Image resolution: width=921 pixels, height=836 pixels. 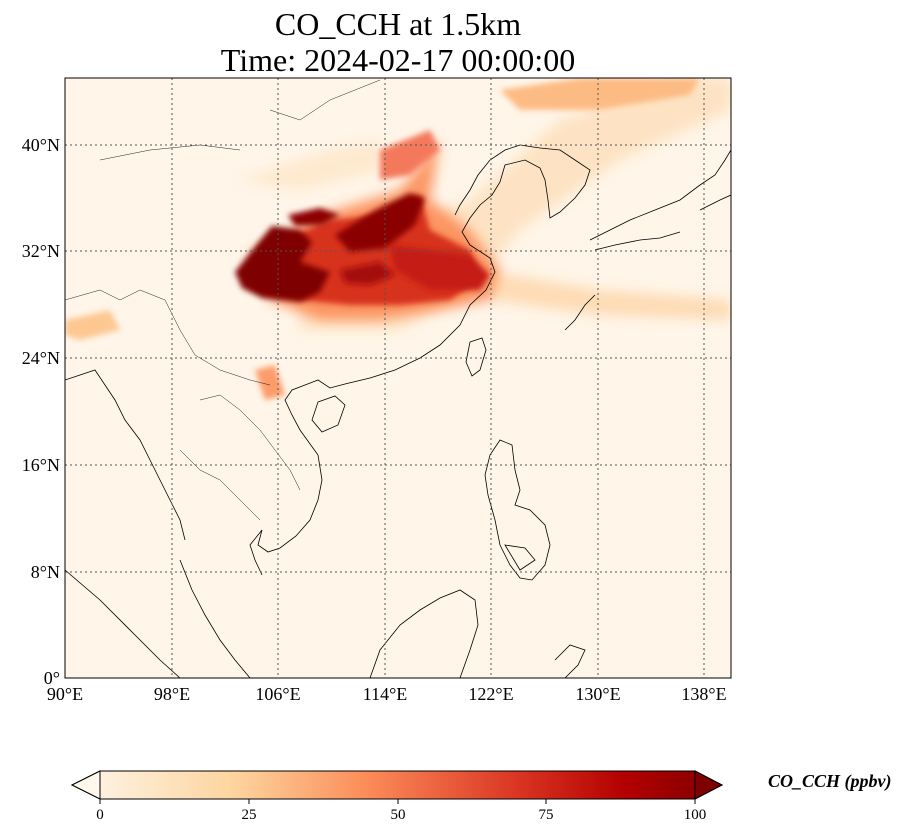 I want to click on colorbar-tick-100: 100, so click(x=695, y=815).